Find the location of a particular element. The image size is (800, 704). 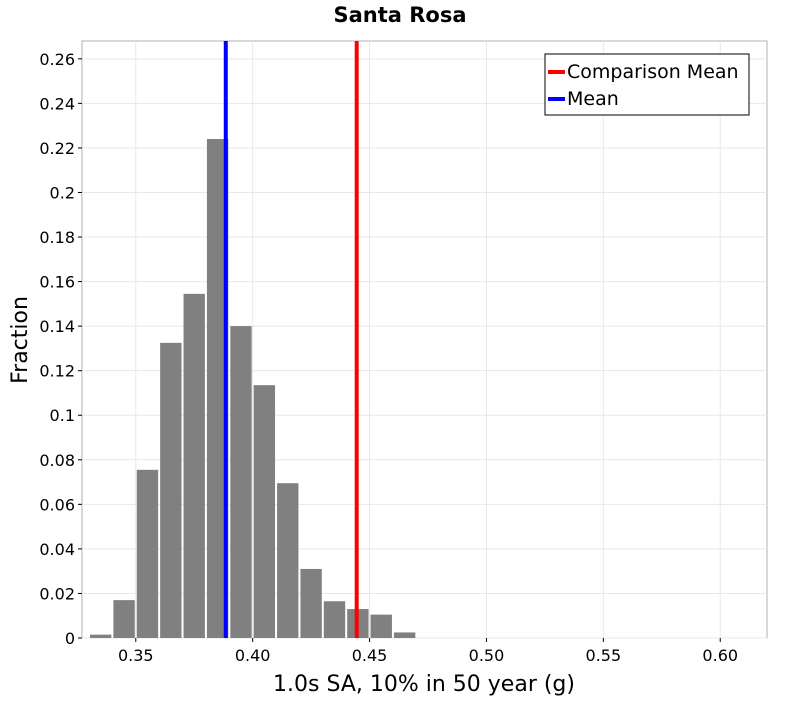

y-tick-label: 0.08 is located at coordinates (57, 460).